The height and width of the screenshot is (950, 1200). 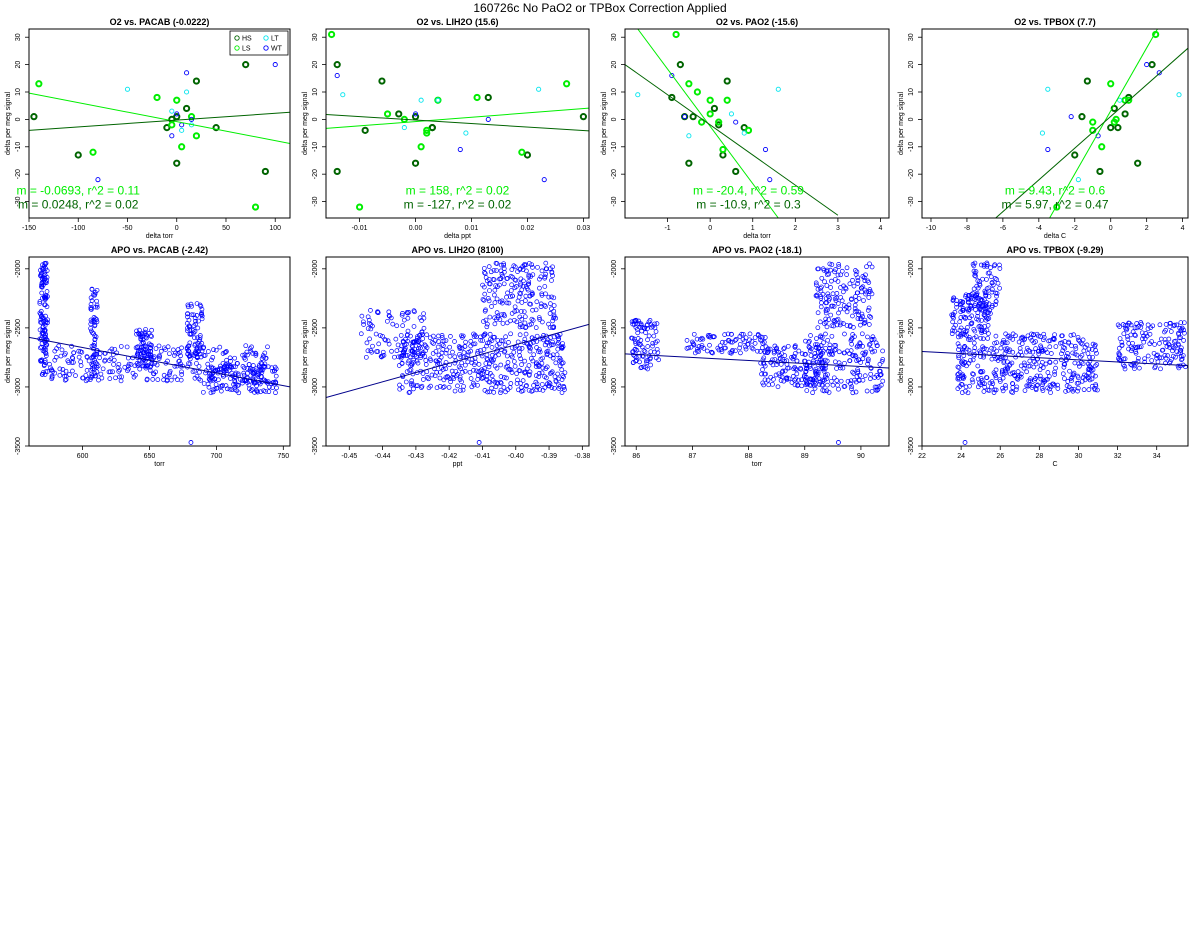 I want to click on x-tick-label: -0.01, so click(x=360, y=228).